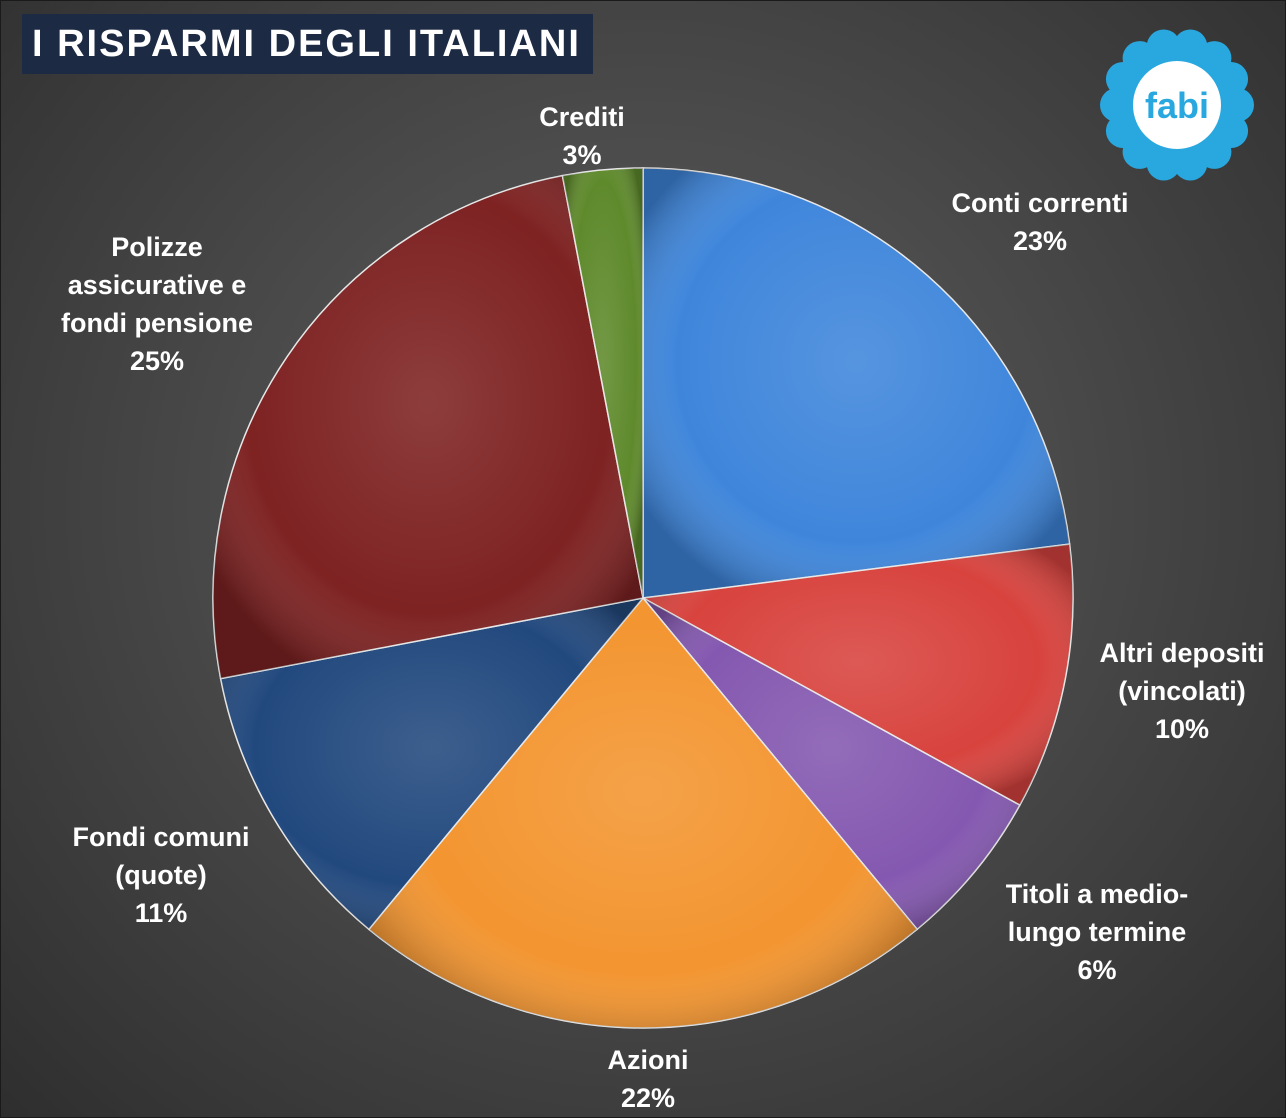 This screenshot has width=1286, height=1118. What do you see at coordinates (1096, 970) in the screenshot?
I see `slice-value-label: 6%` at bounding box center [1096, 970].